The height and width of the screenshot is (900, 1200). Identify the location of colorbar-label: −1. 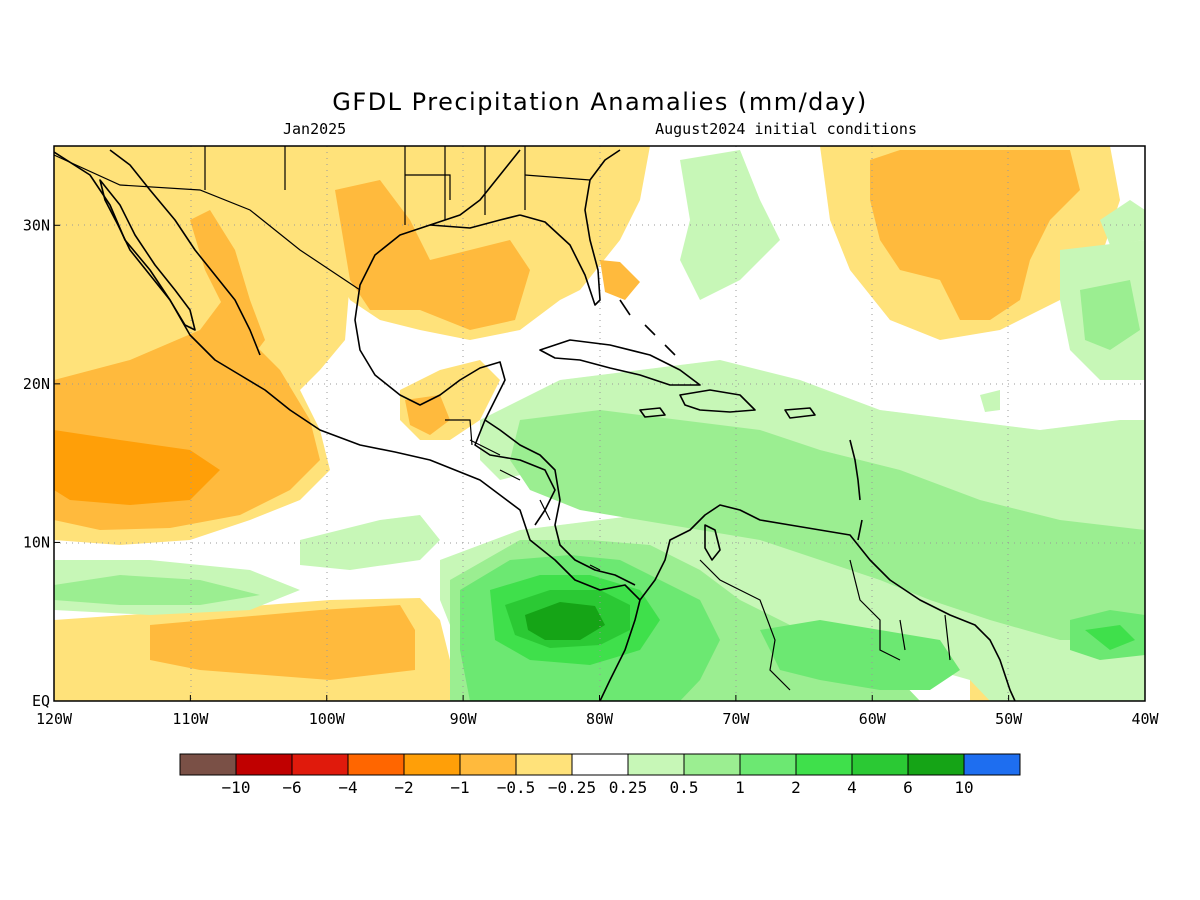
(459, 787).